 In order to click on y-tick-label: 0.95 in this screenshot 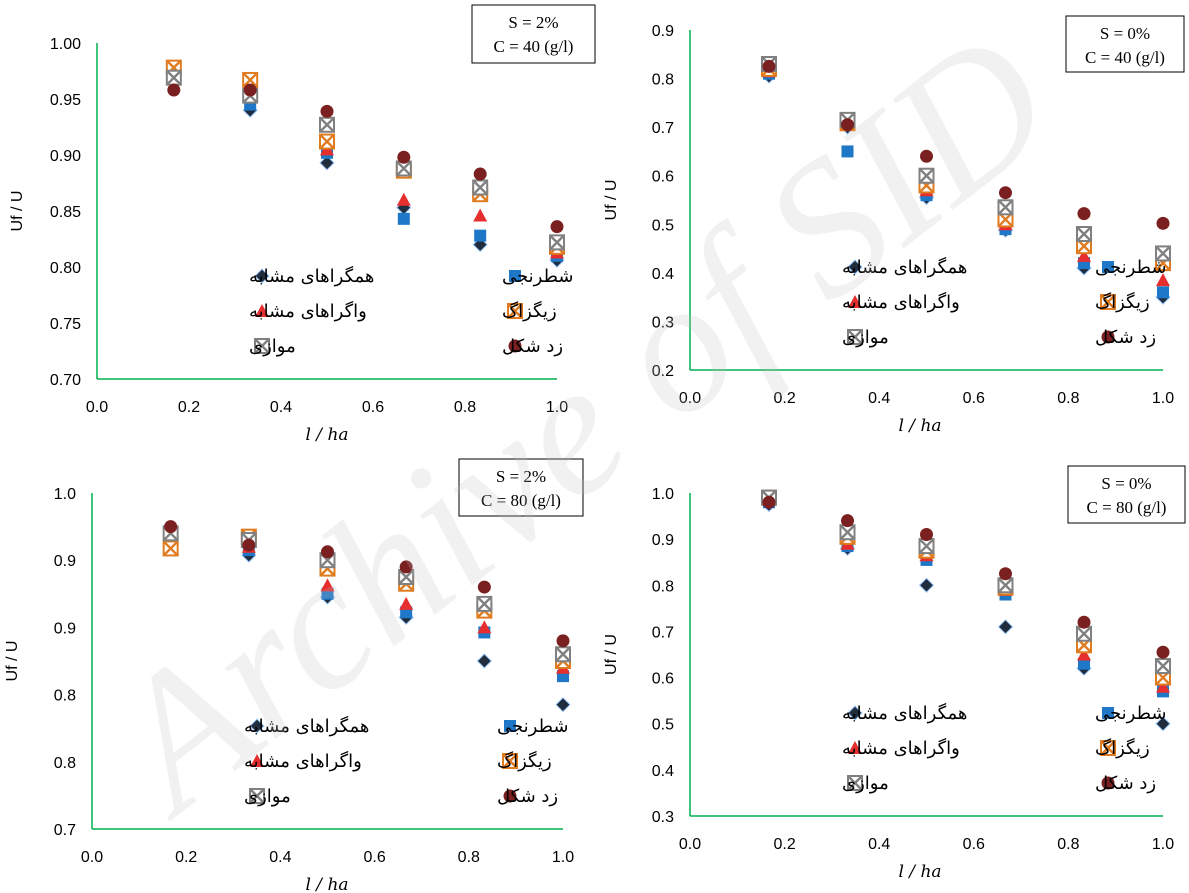, I will do `click(65, 100)`.